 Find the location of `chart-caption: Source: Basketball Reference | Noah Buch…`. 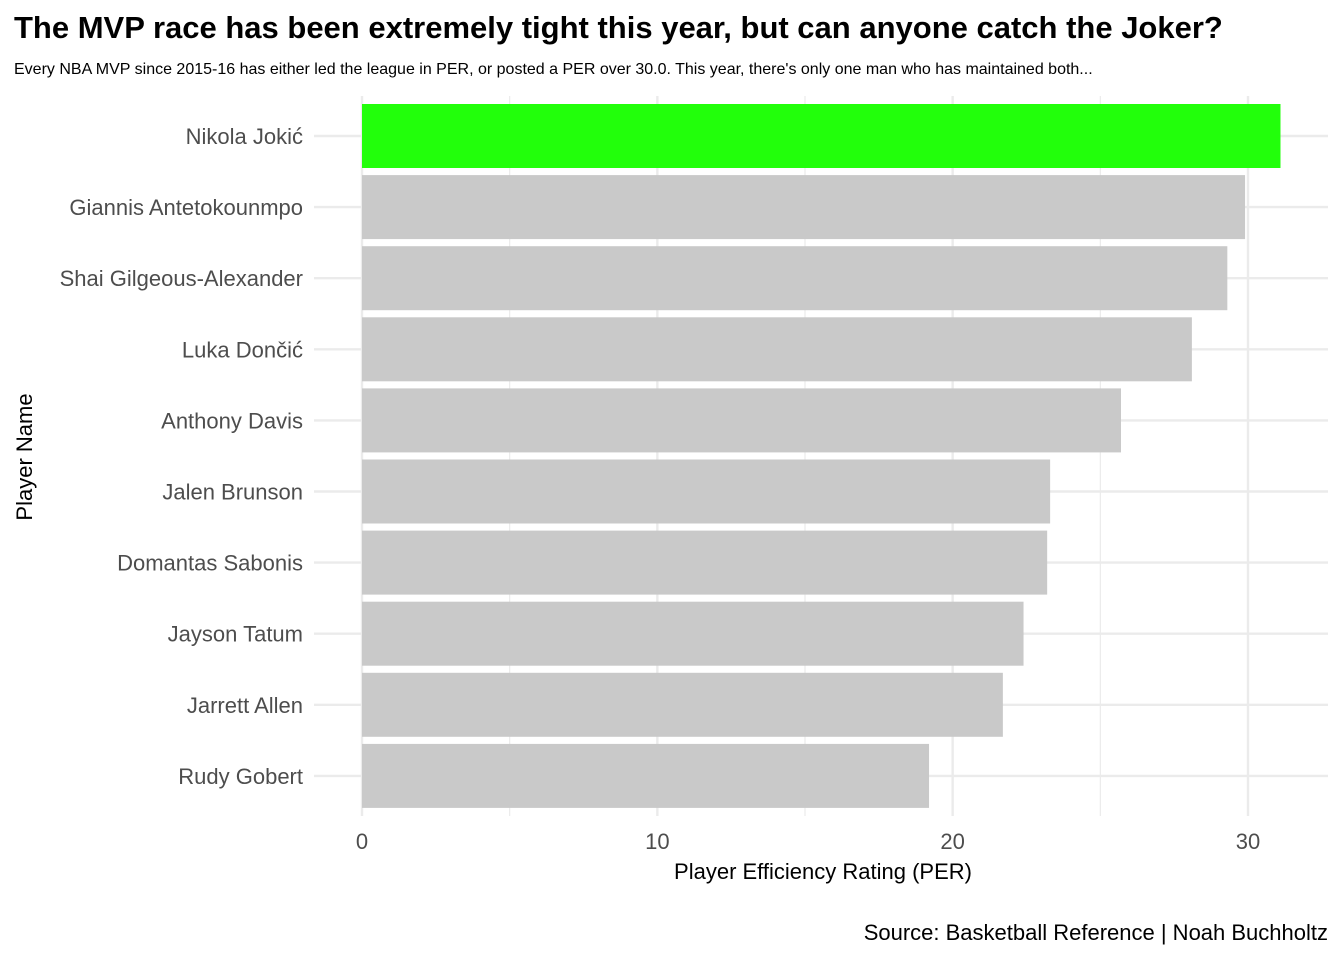

chart-caption: Source: Basketball Reference | Noah Buch… is located at coordinates (1095, 932).